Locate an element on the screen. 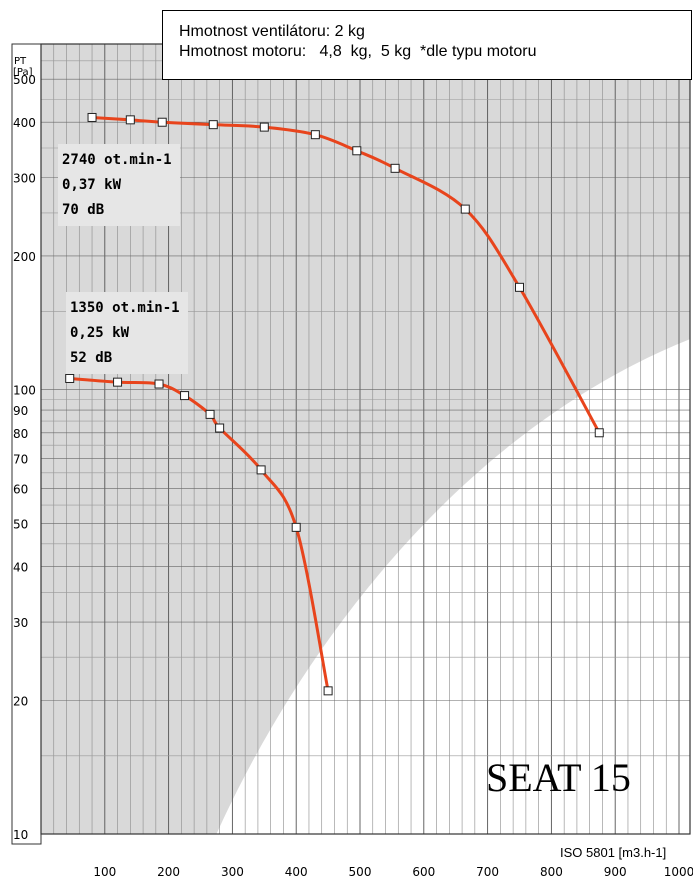 Image resolution: width=693 pixels, height=880 pixels. y-tick-label: 50 is located at coordinates (20, 524).